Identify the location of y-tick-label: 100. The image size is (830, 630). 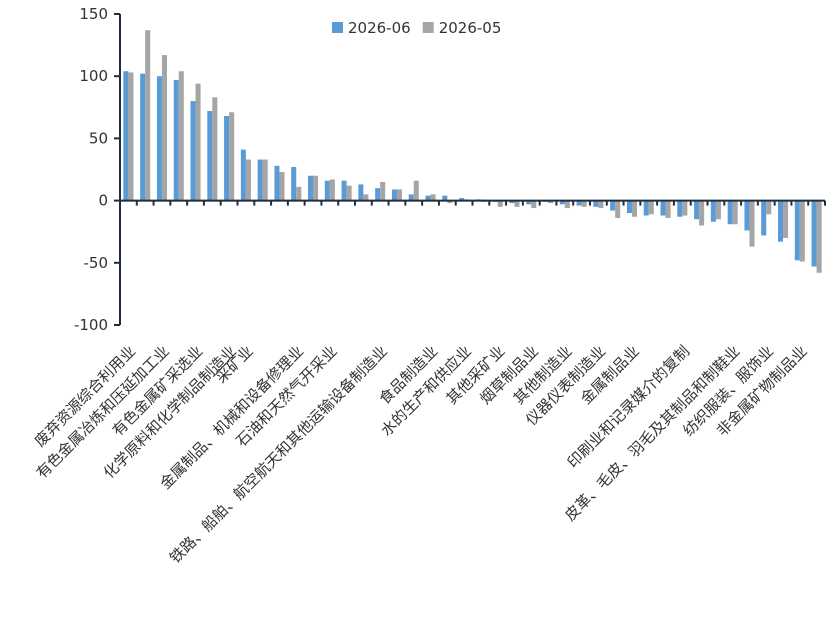
(93, 76).